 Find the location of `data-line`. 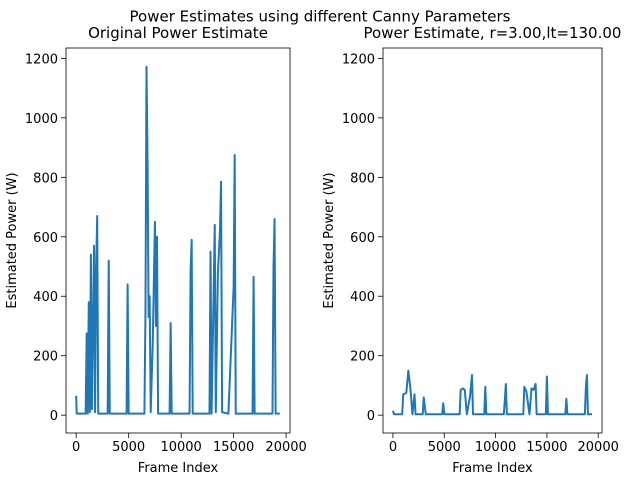

data-line is located at coordinates (492, 392).